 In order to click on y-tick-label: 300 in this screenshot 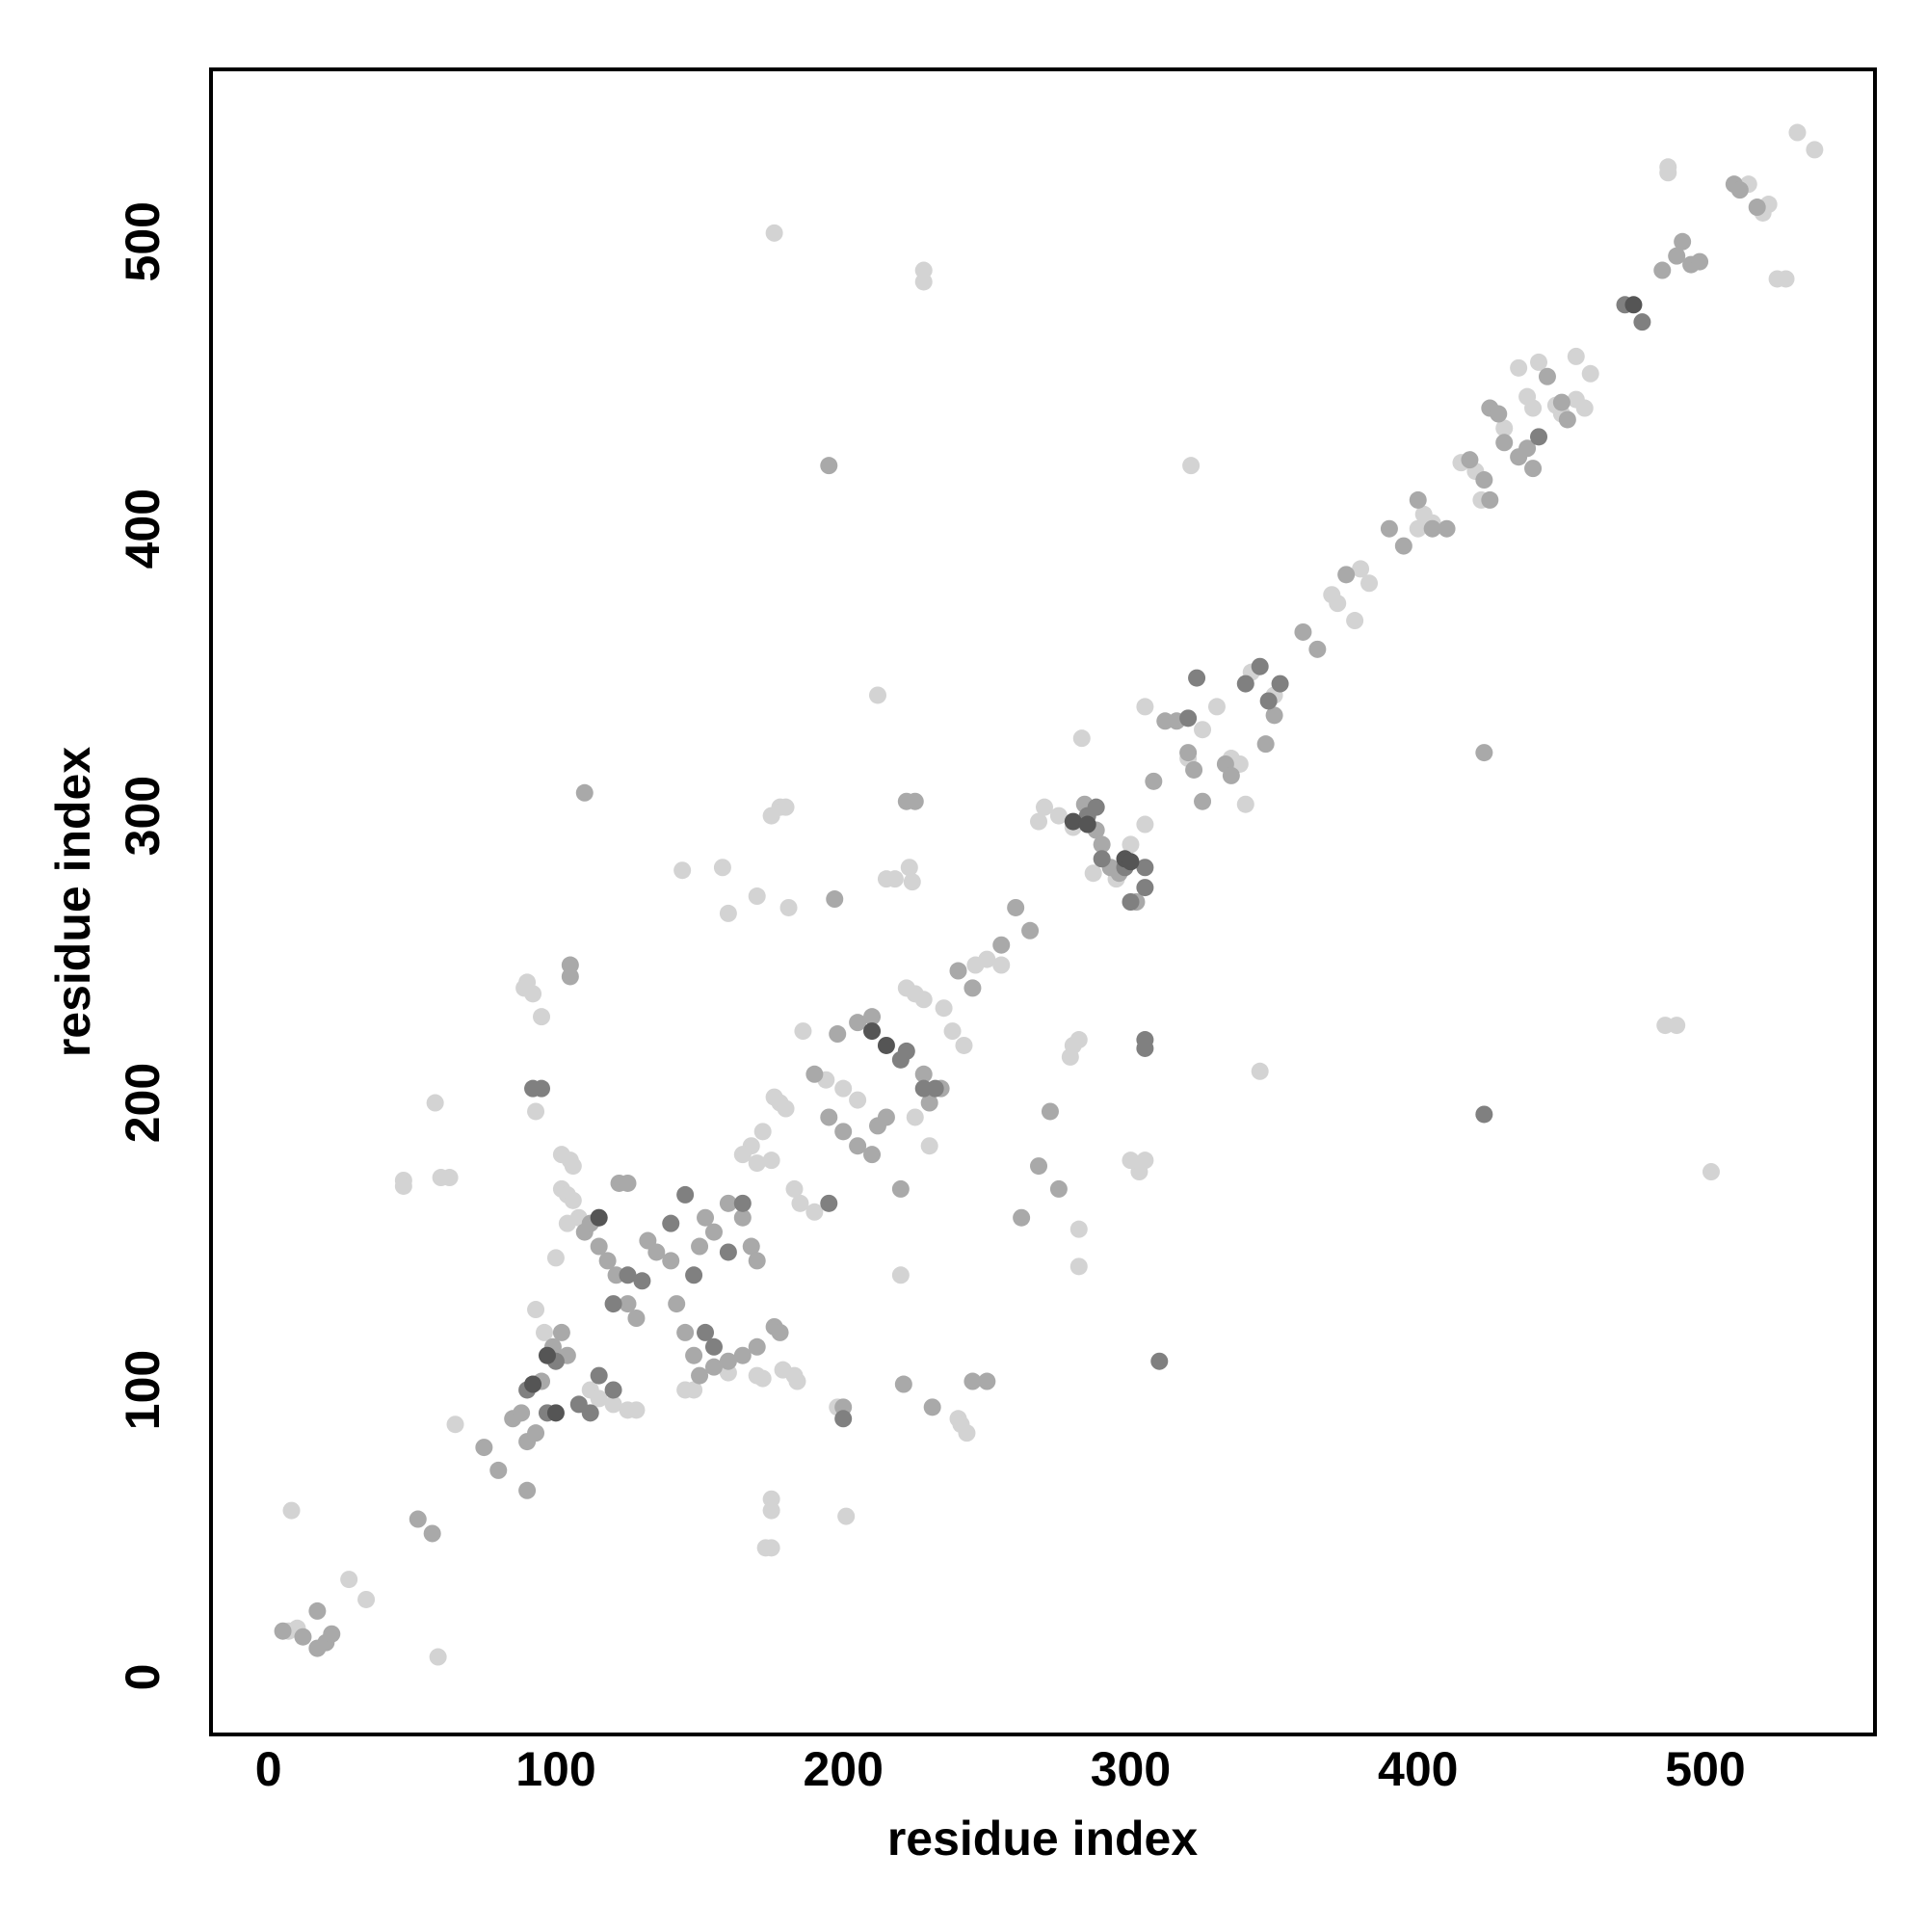, I will do `click(143, 816)`.